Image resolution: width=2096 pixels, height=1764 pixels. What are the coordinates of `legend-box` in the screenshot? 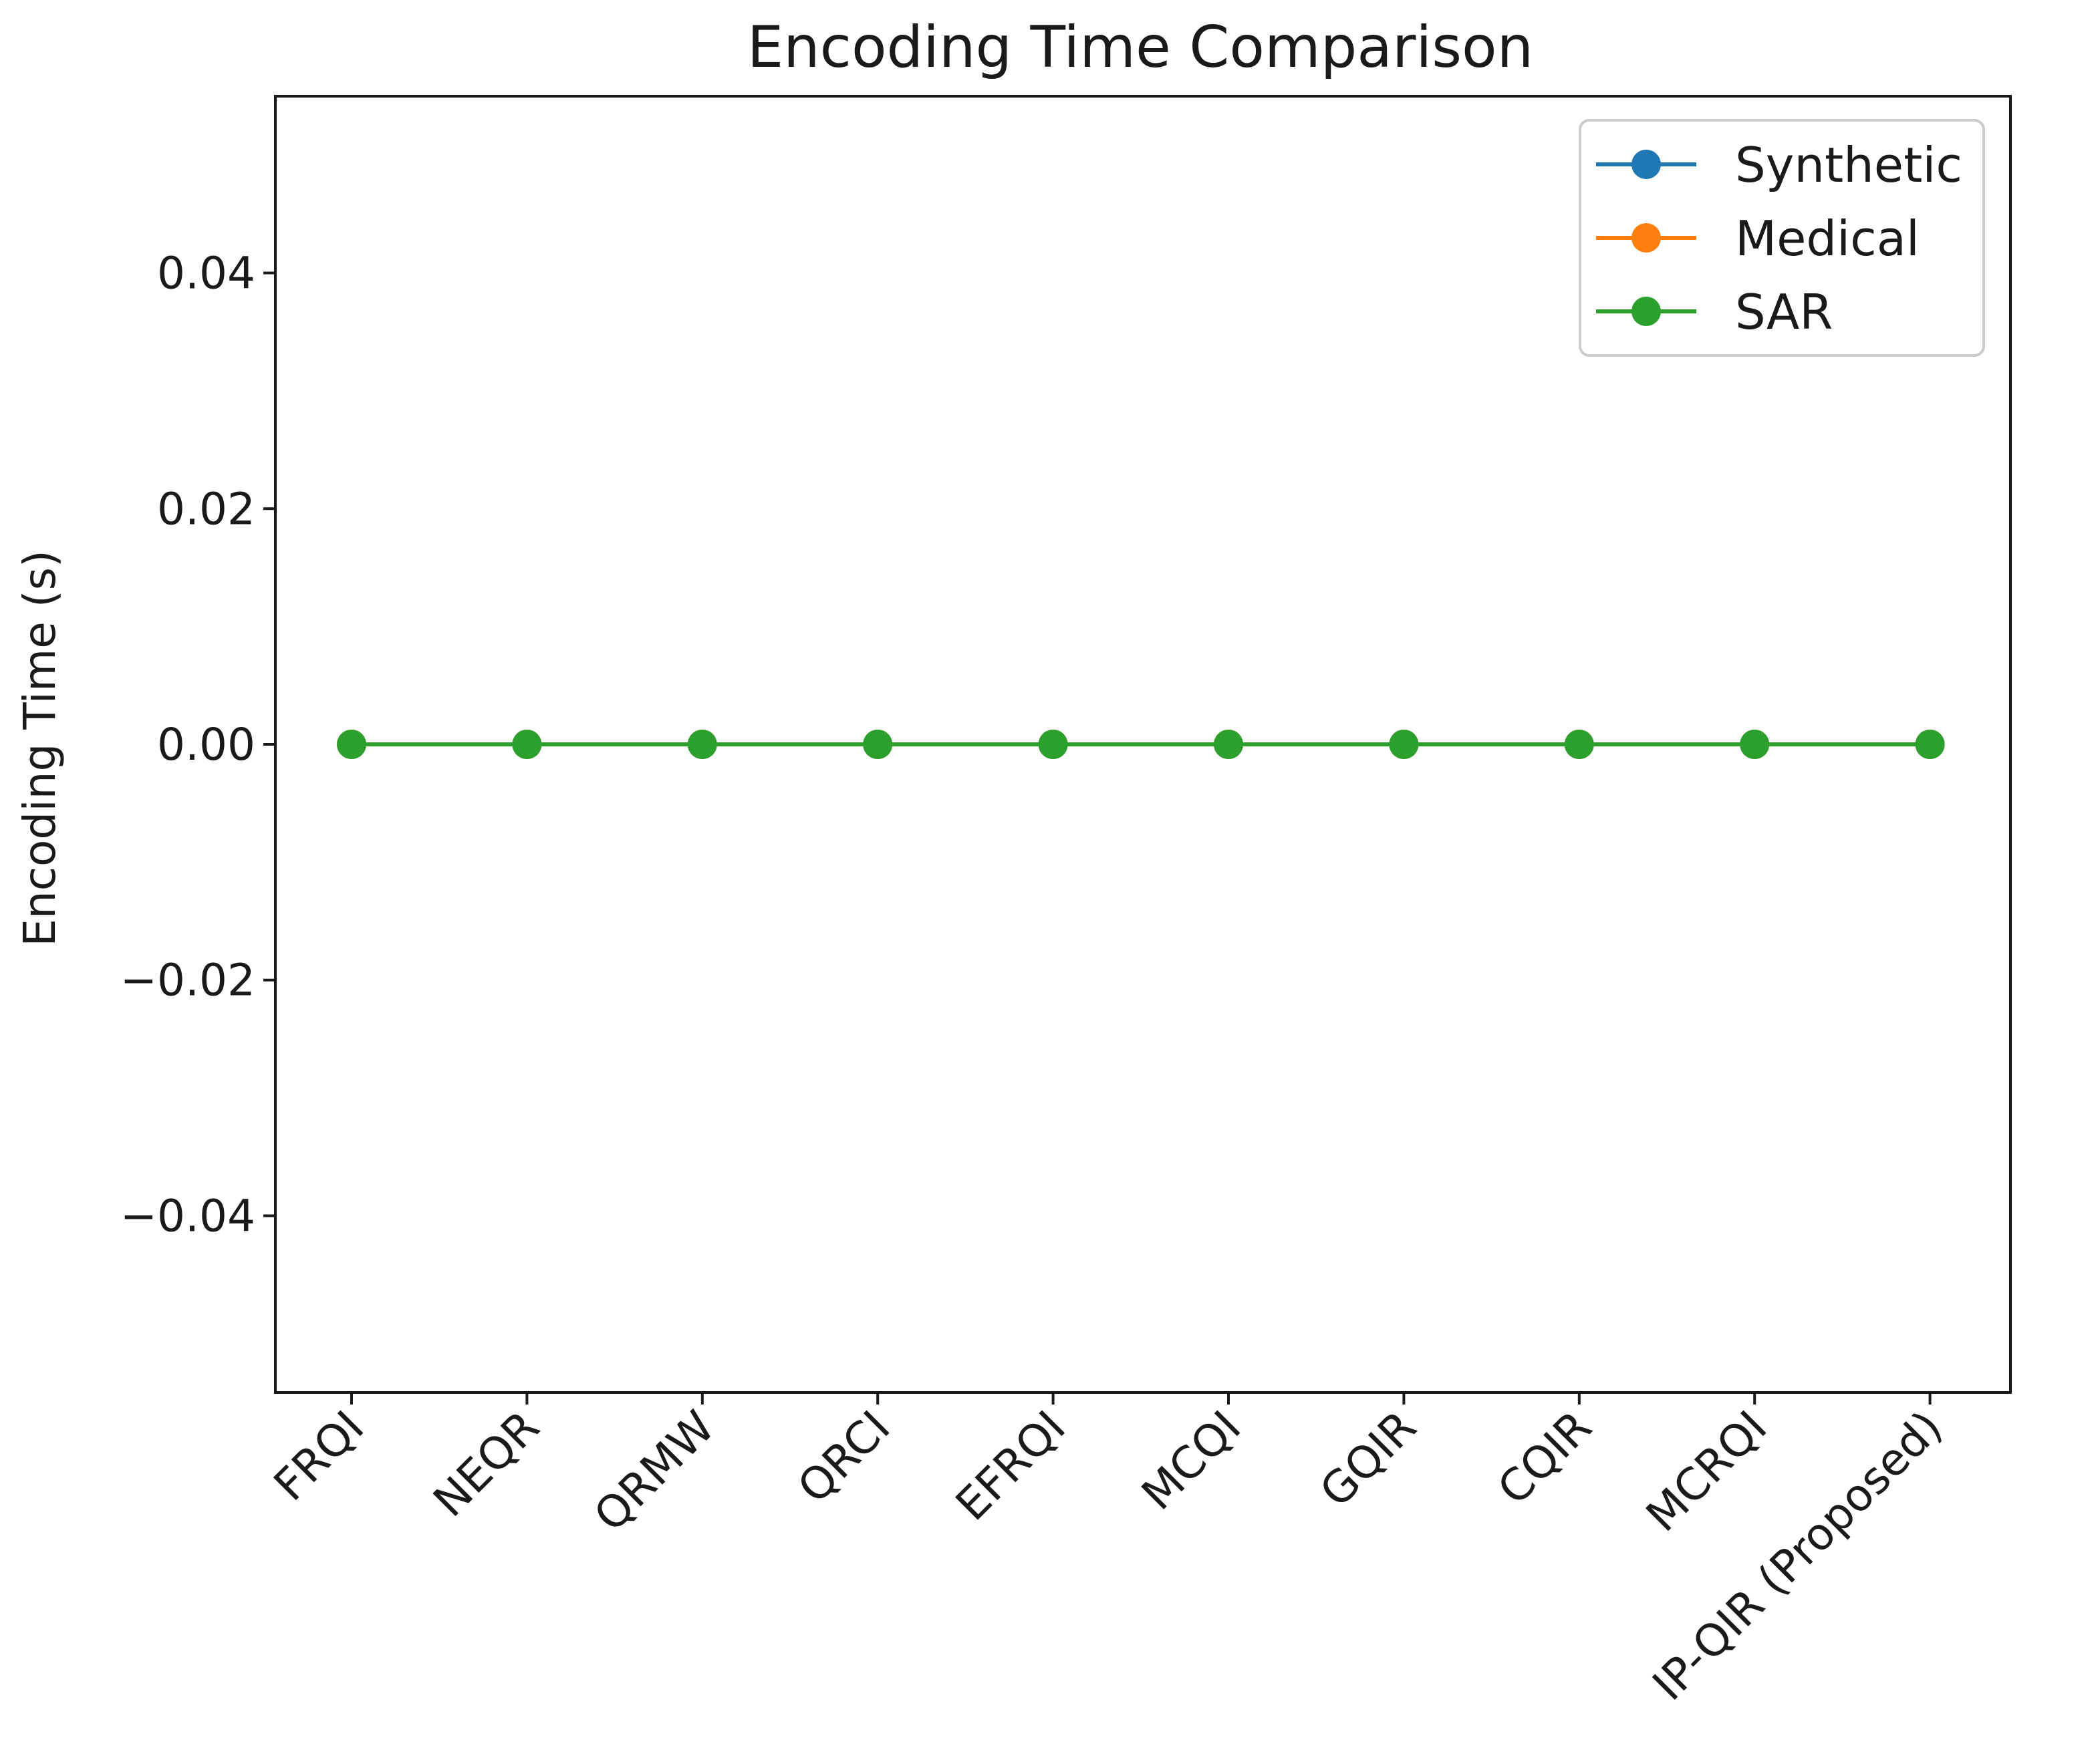 It's located at (1782, 238).